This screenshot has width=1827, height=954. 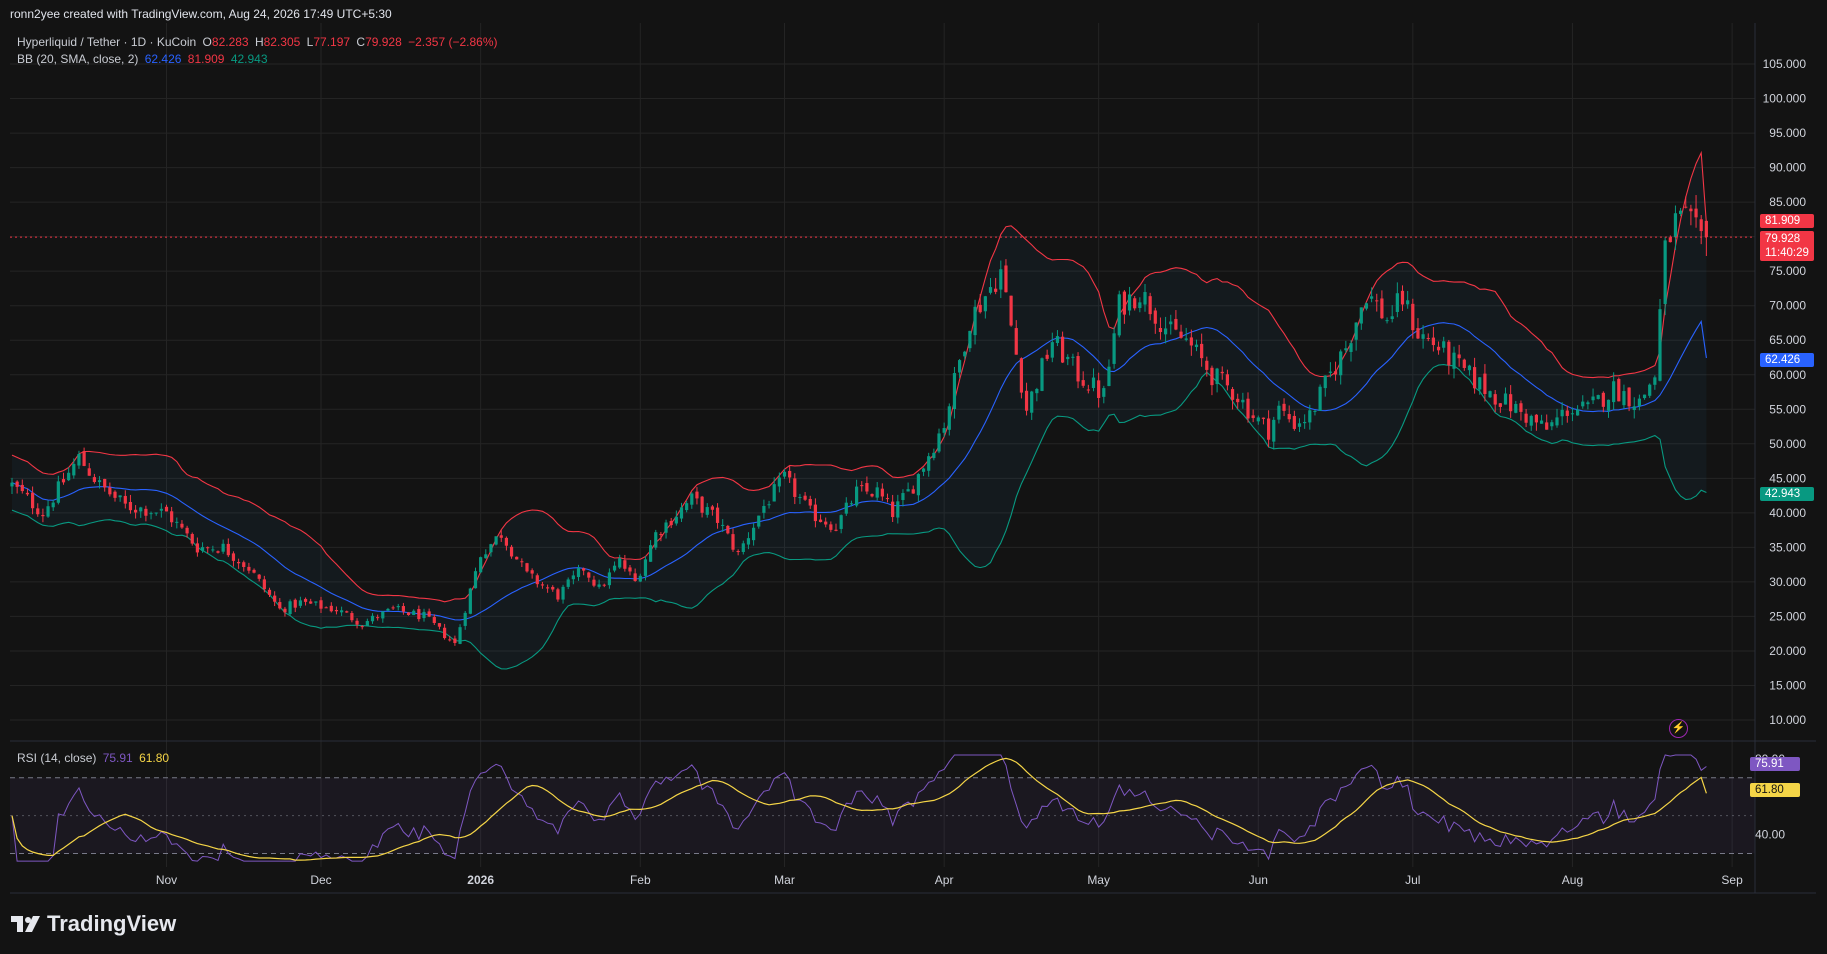 What do you see at coordinates (332, 42) in the screenshot?
I see `low-value: 77.197` at bounding box center [332, 42].